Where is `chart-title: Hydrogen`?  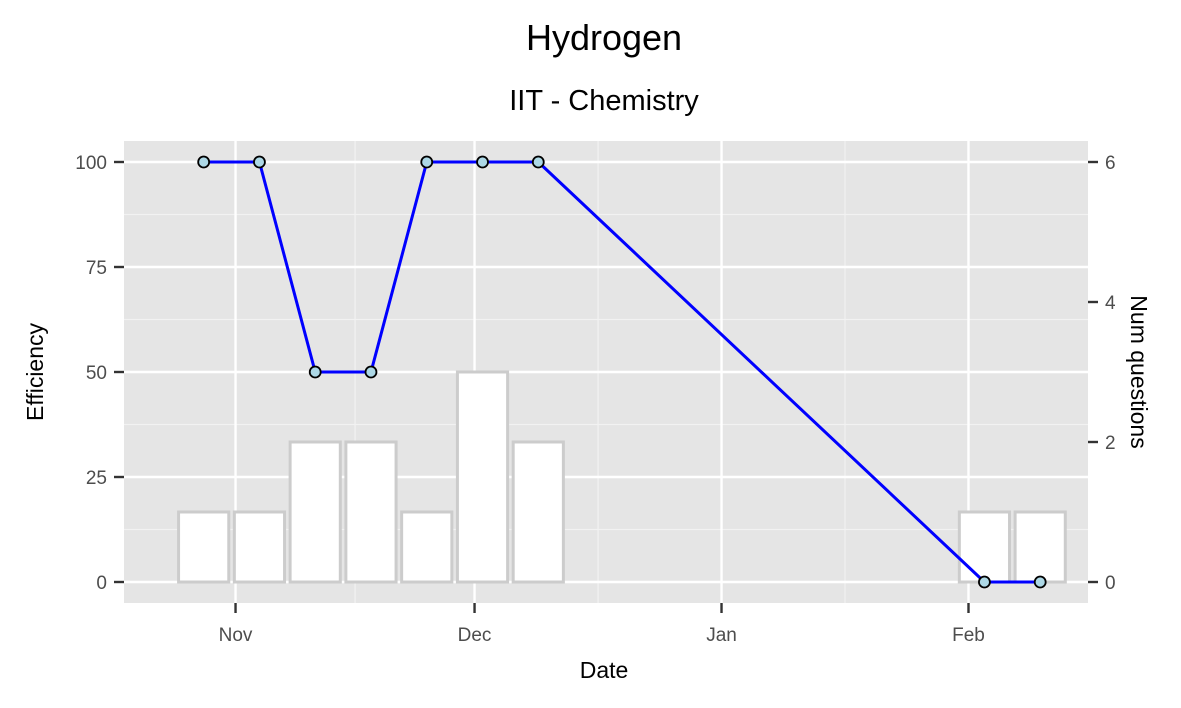 chart-title: Hydrogen is located at coordinates (604, 37).